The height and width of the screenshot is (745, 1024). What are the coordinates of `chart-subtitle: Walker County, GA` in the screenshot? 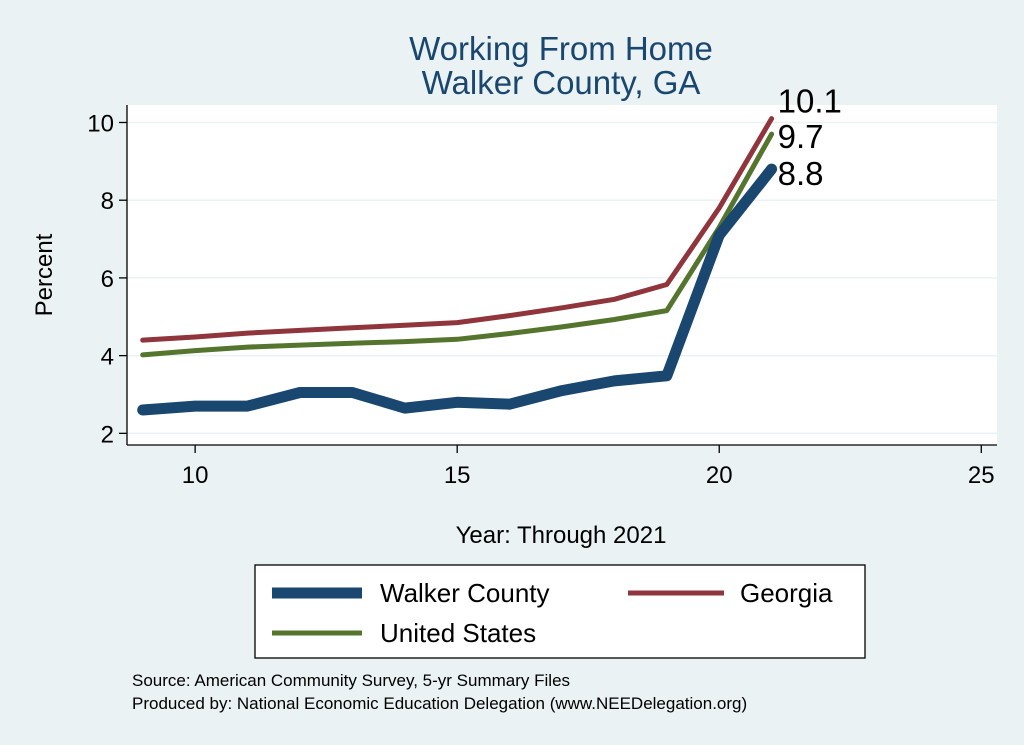 It's located at (561, 82).